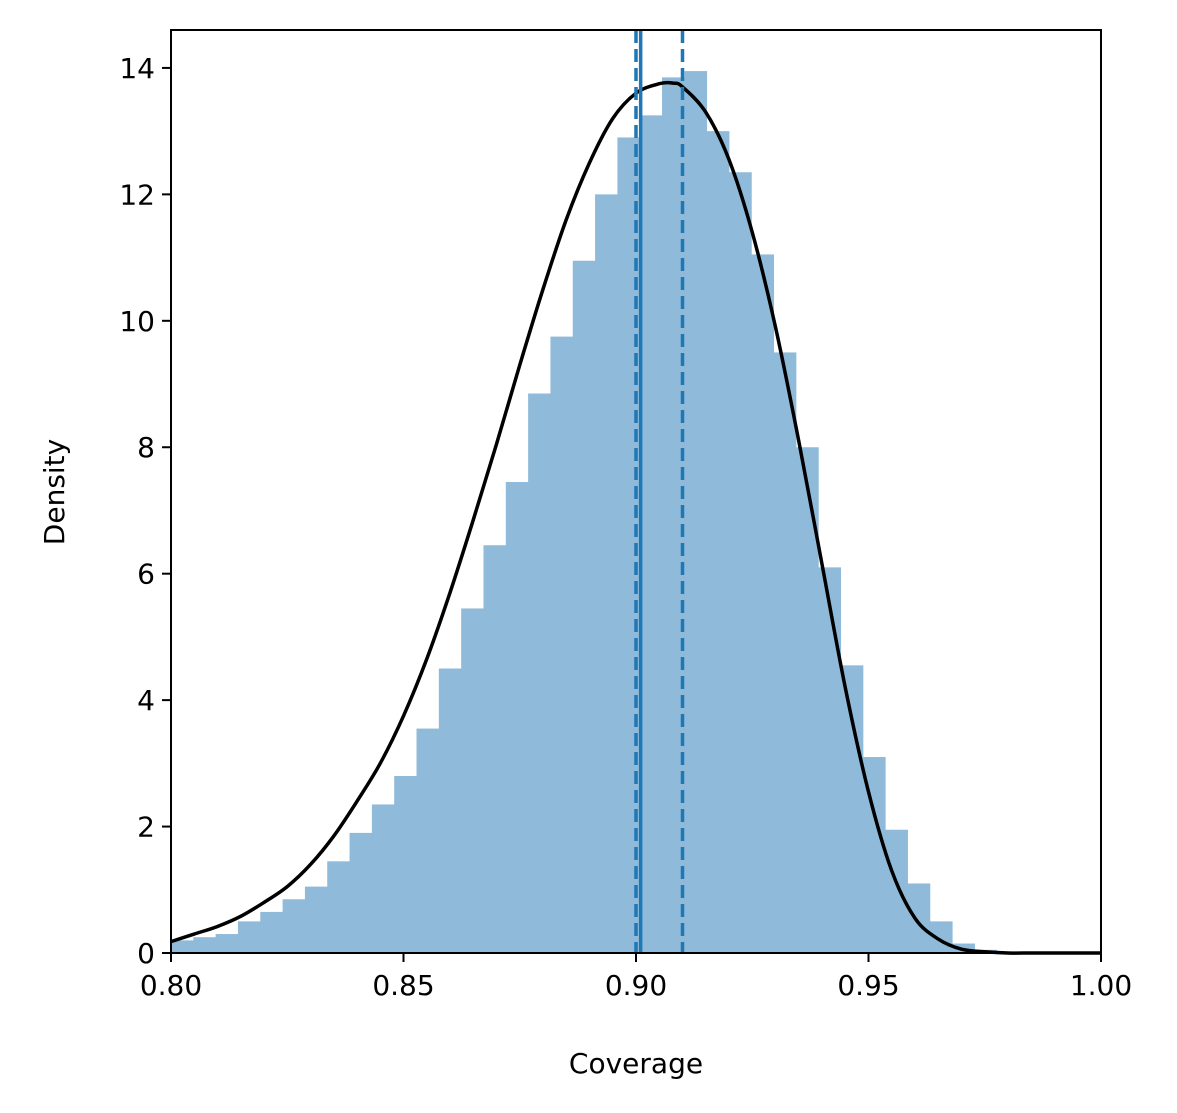  Describe the element at coordinates (54, 492) in the screenshot. I see `y-axis-label: Density` at that location.